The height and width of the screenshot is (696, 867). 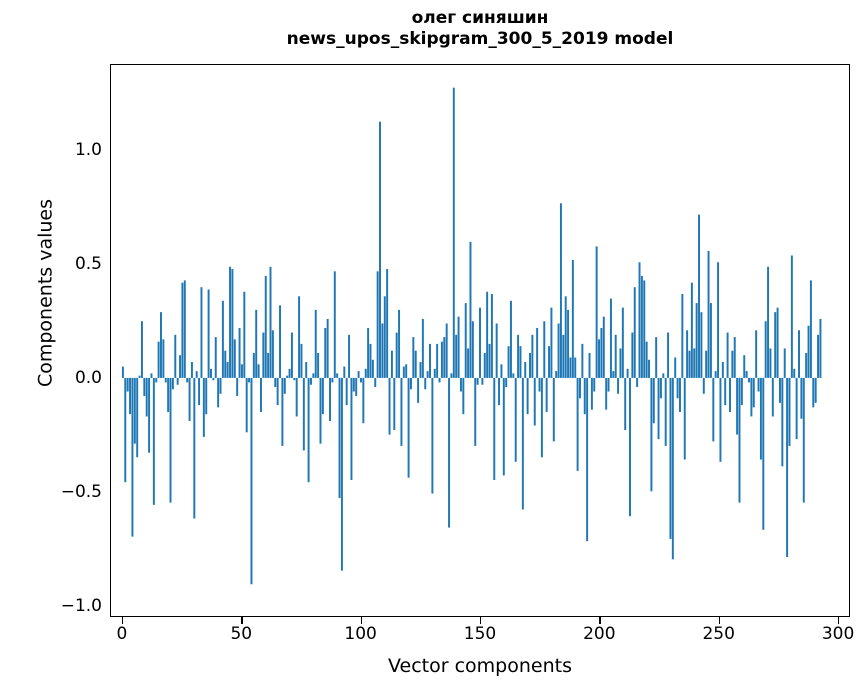 I want to click on y-axis-ticks: −1.0 −0.5 0.0 0.5 1.0, so click(x=95, y=340).